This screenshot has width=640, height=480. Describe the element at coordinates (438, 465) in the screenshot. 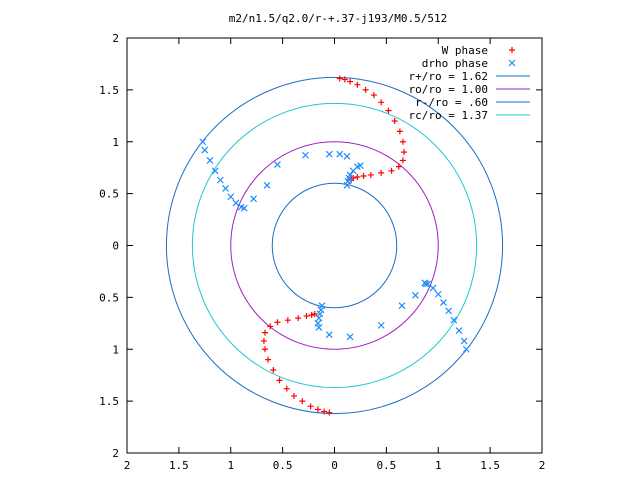

I see `x-tick-label: 1` at that location.